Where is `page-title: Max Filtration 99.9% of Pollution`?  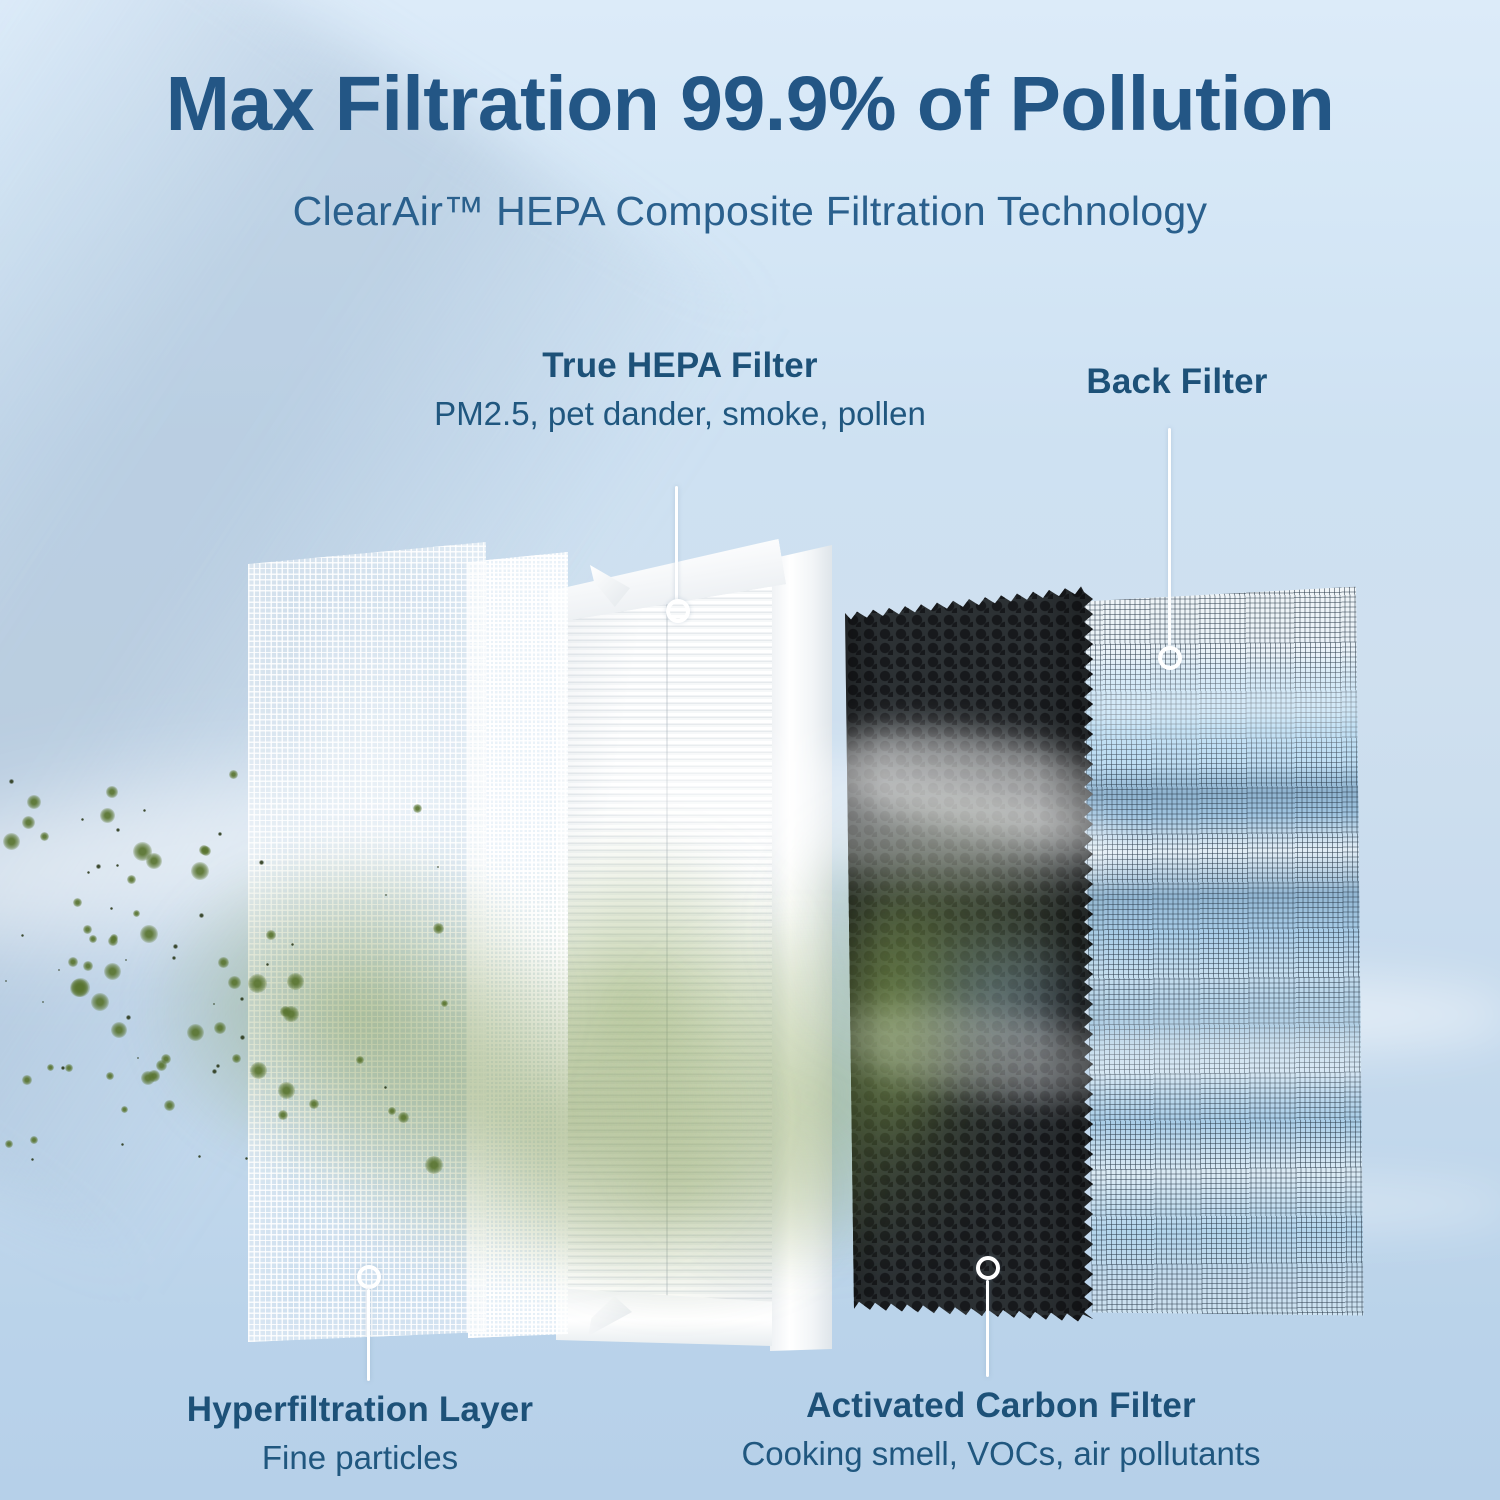 page-title: Max Filtration 99.9% of Pollution is located at coordinates (750, 104).